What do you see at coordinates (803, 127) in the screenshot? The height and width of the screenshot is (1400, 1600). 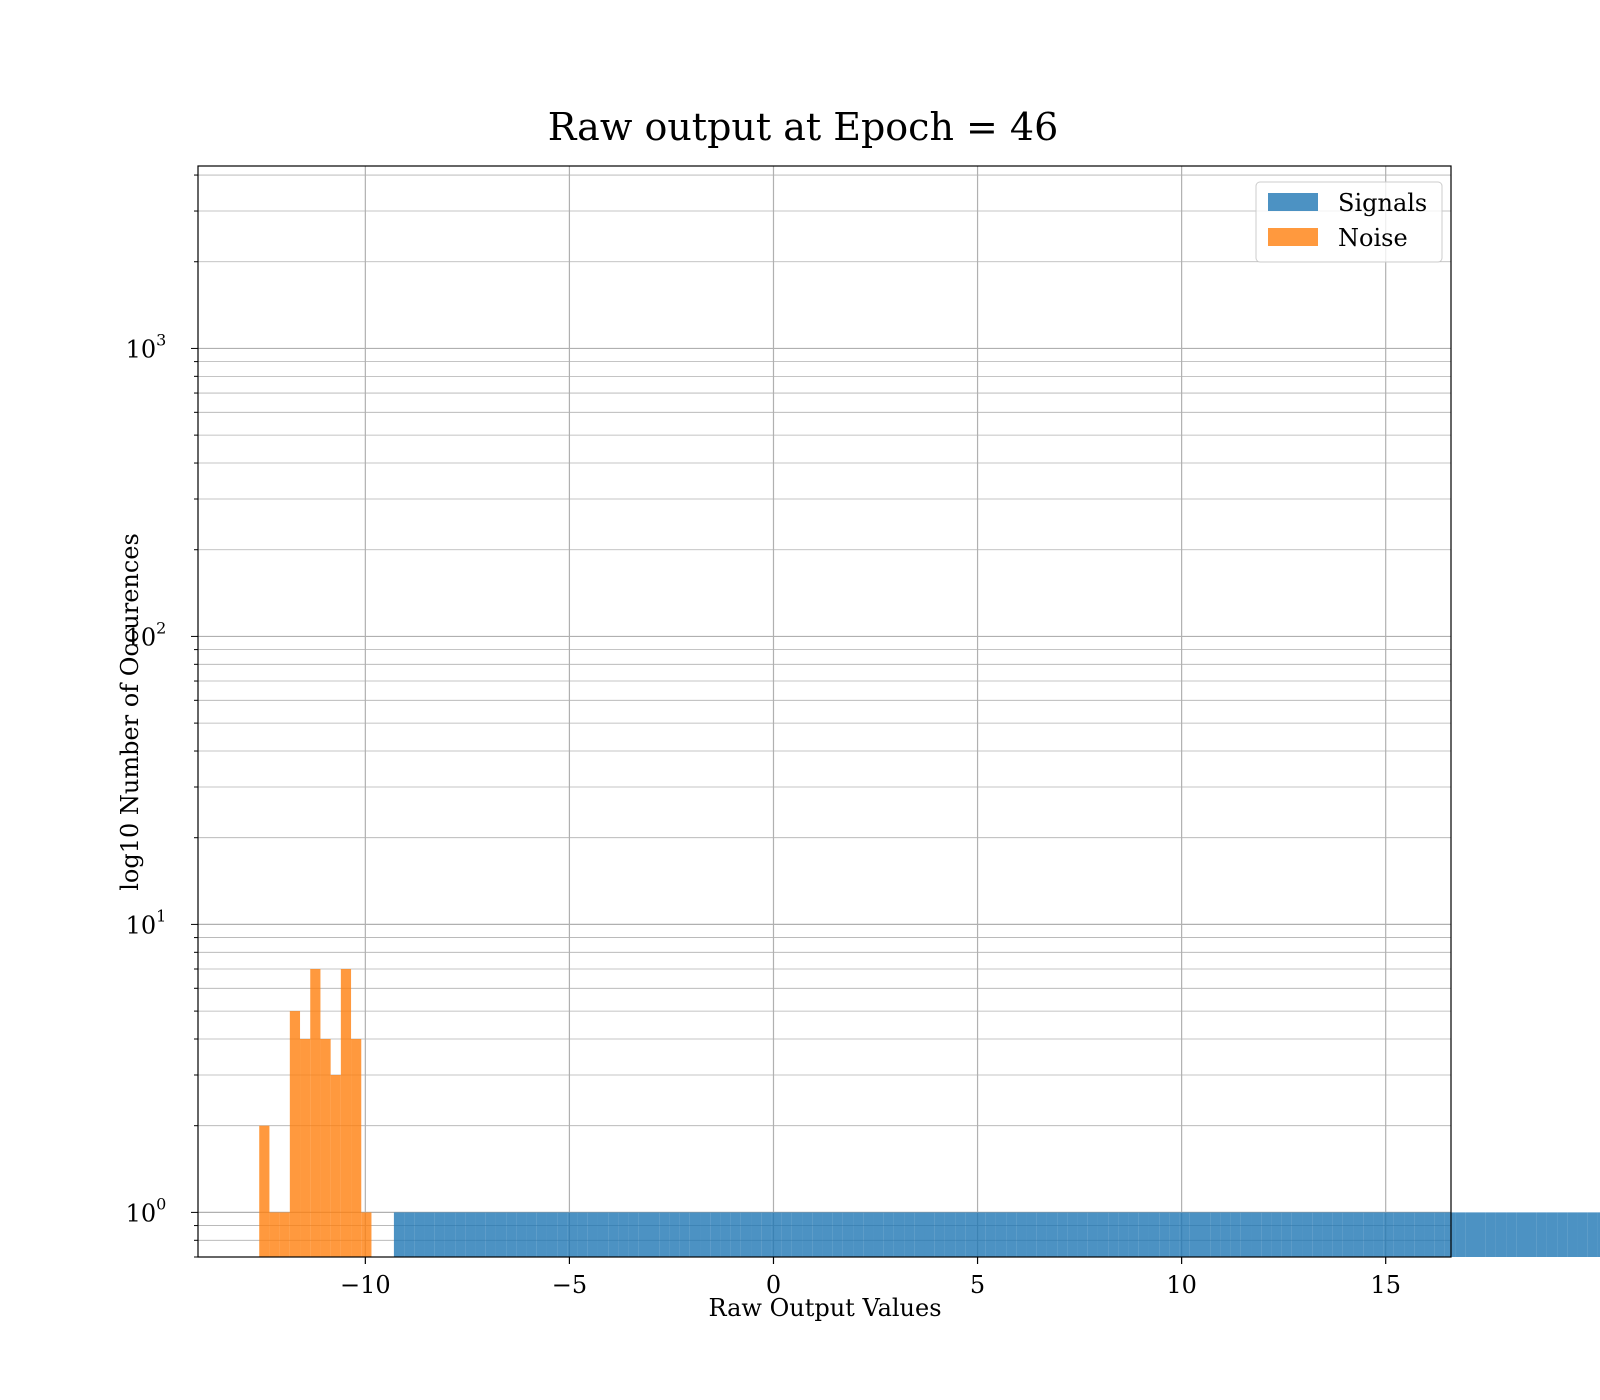 I see `chart-title: Raw output at Epoch = 46` at bounding box center [803, 127].